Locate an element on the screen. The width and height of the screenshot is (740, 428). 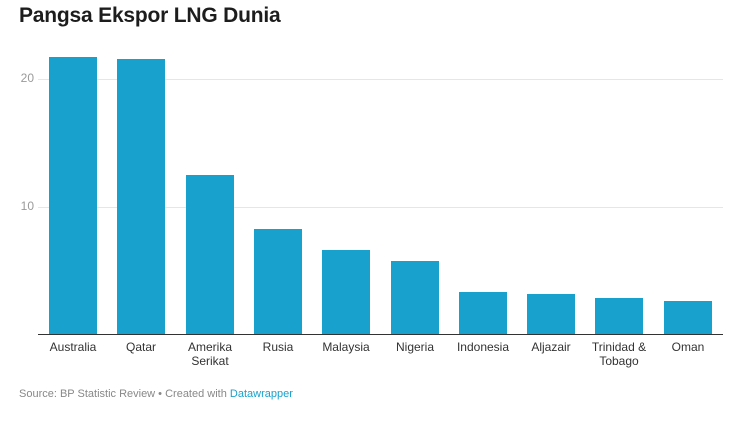
bar-oman is located at coordinates (688, 317).